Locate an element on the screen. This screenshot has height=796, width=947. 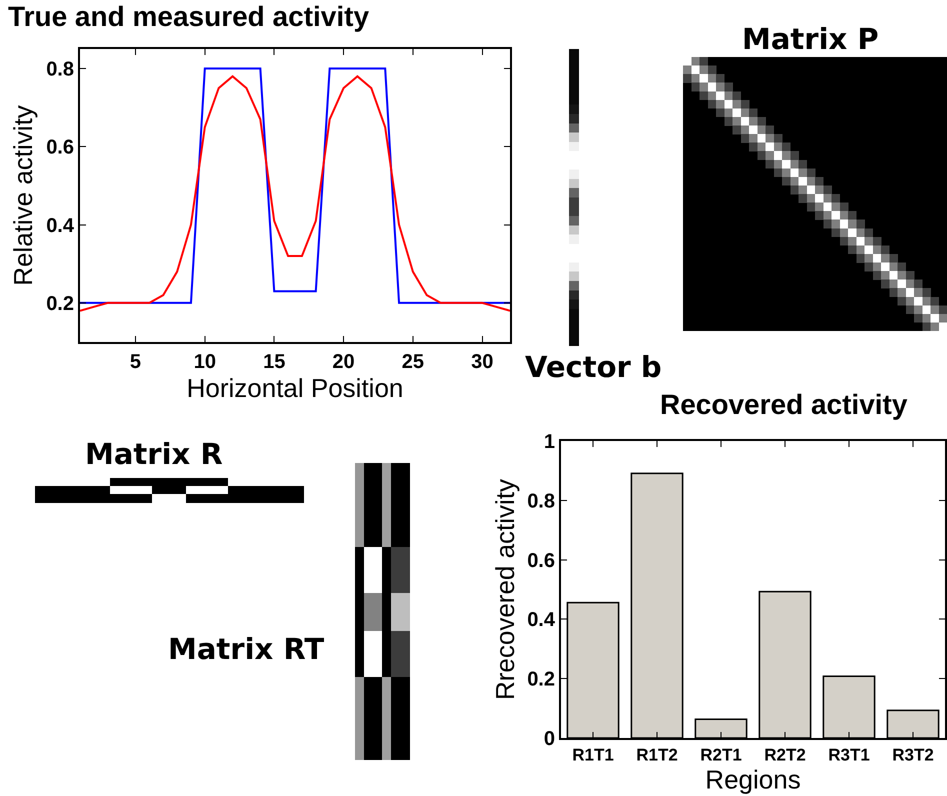
x-tick-label: R2T1 is located at coordinates (721, 754).